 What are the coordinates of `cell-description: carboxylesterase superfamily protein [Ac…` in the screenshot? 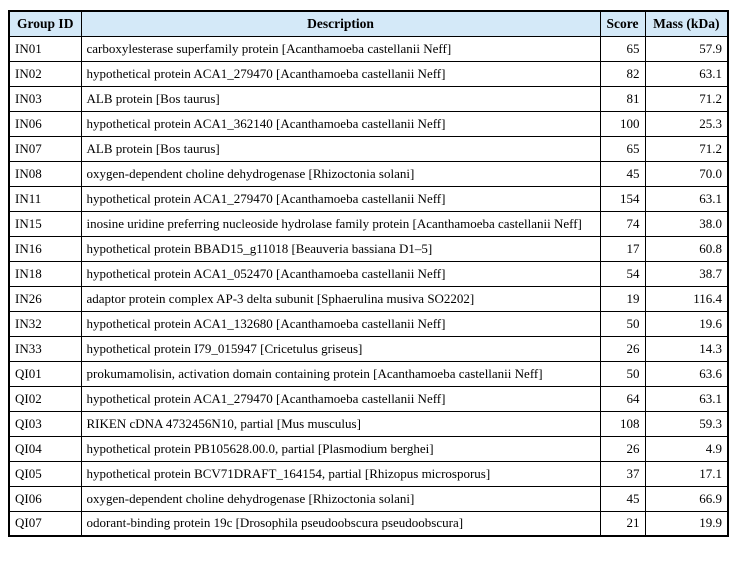 It's located at (340, 48).